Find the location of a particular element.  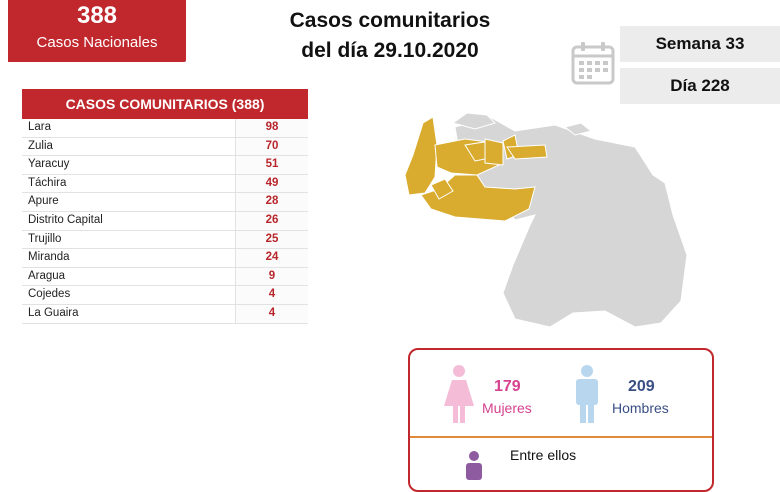

case-count: 49 is located at coordinates (271, 183).